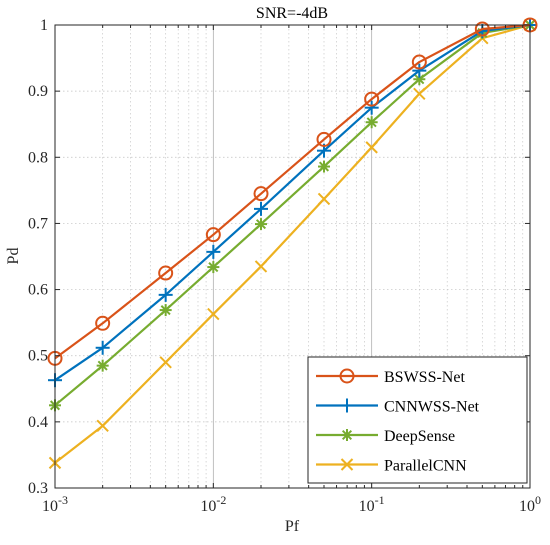  What do you see at coordinates (424, 377) in the screenshot?
I see `legend-label: BSWSS-Net` at bounding box center [424, 377].